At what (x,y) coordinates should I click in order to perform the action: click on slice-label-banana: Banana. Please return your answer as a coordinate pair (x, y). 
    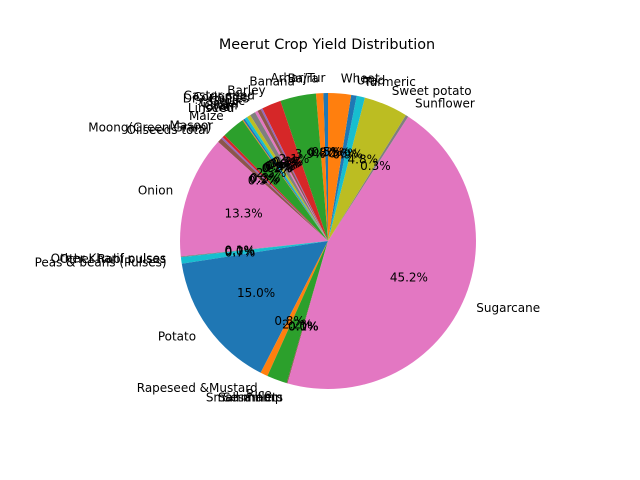
    Looking at the image, I should click on (272, 82).